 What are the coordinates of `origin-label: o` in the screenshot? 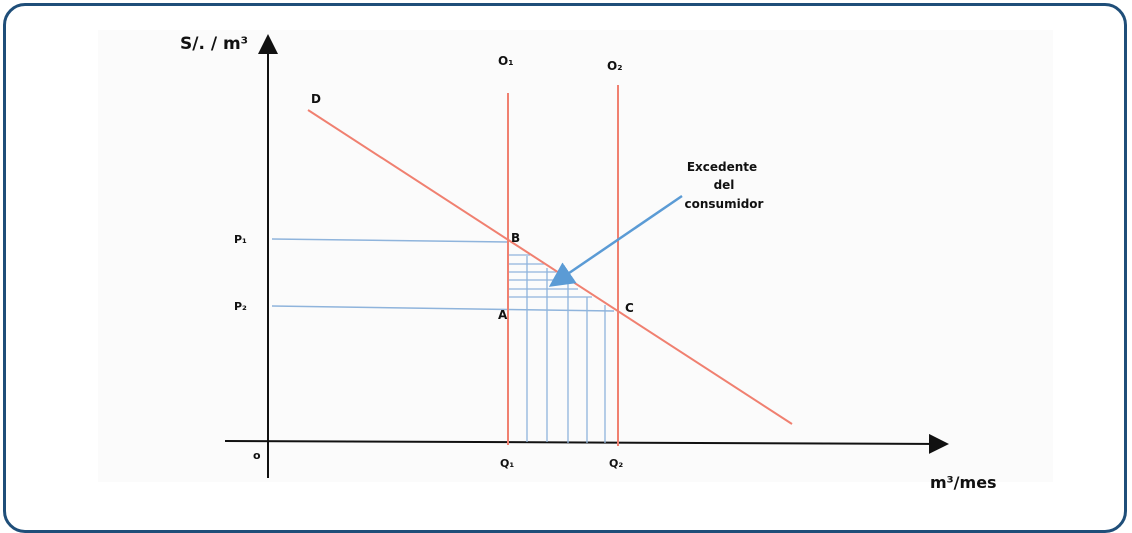 It's located at (257, 455).